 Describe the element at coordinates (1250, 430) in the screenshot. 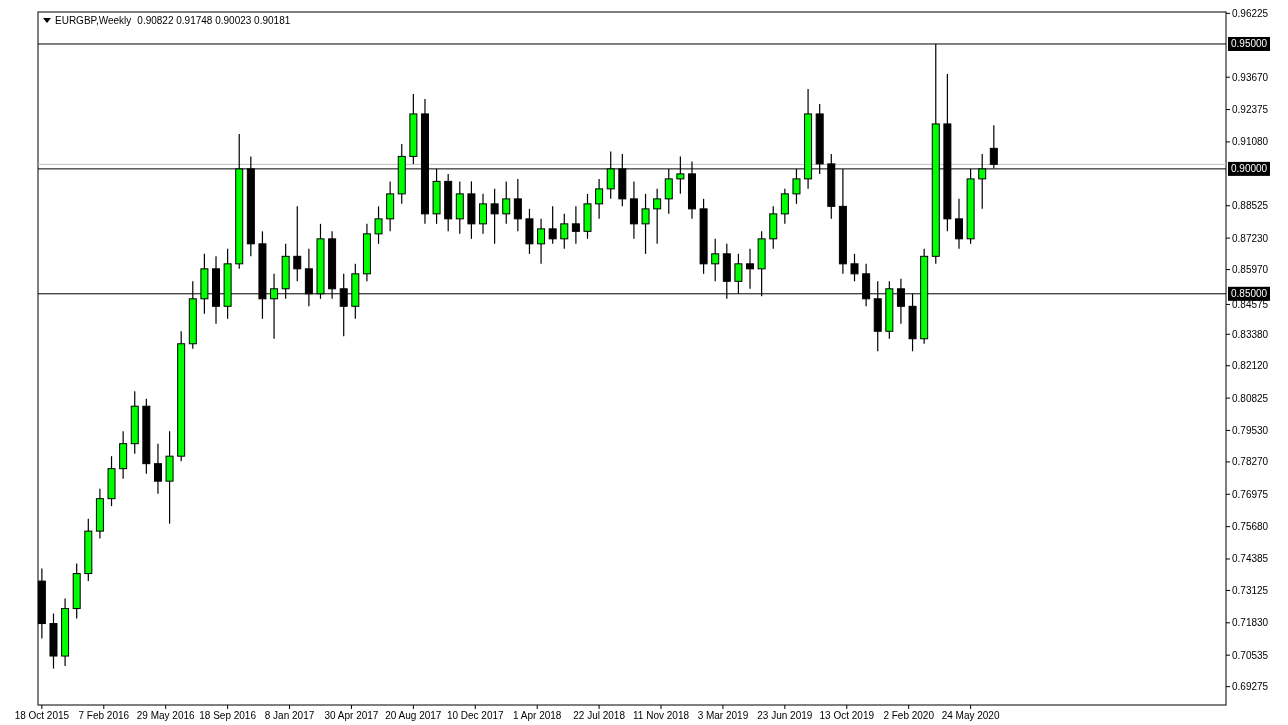

I see `y-tick-label: 0.79530` at that location.